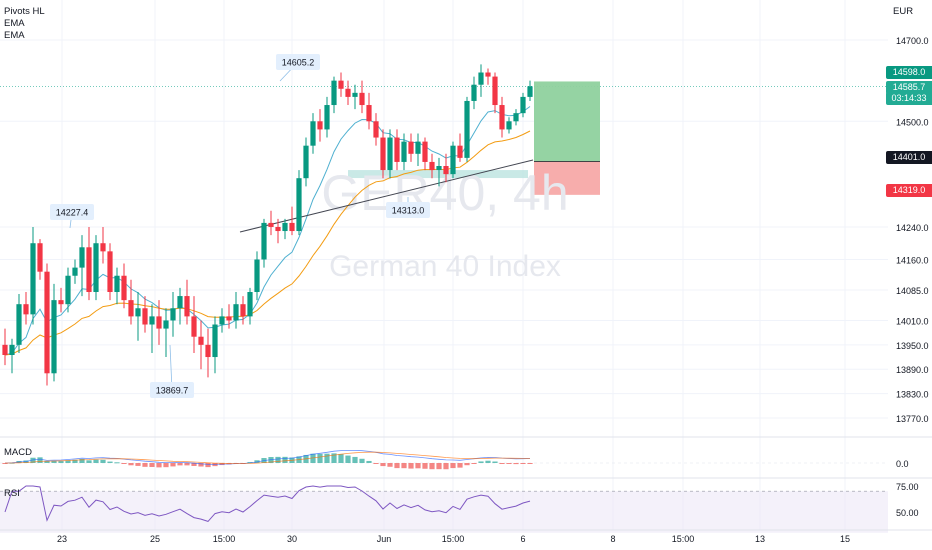  Describe the element at coordinates (909, 87) in the screenshot. I see `last-price-label: 14585.7` at that location.